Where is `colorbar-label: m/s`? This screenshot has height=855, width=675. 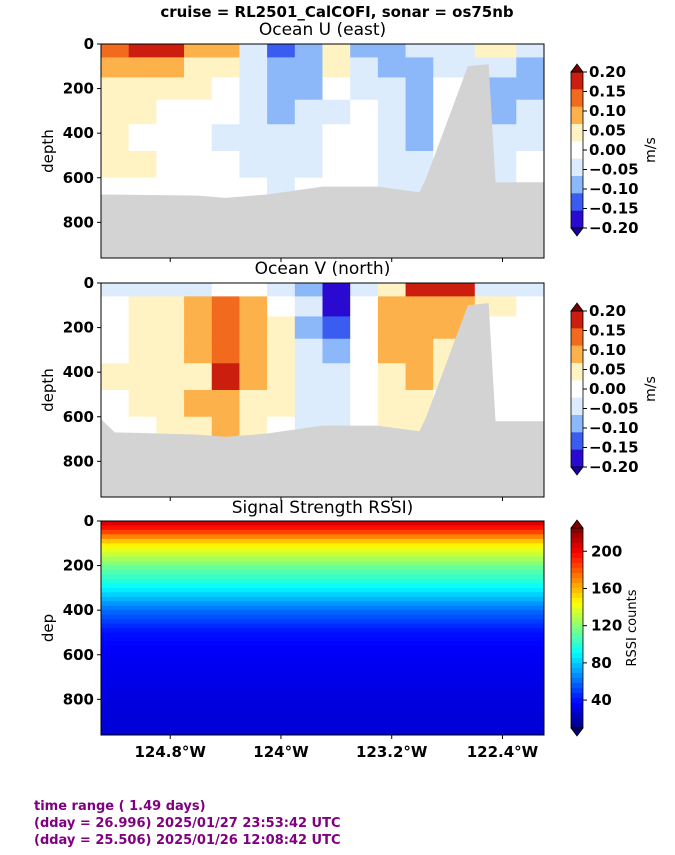 colorbar-label: m/s is located at coordinates (651, 389).